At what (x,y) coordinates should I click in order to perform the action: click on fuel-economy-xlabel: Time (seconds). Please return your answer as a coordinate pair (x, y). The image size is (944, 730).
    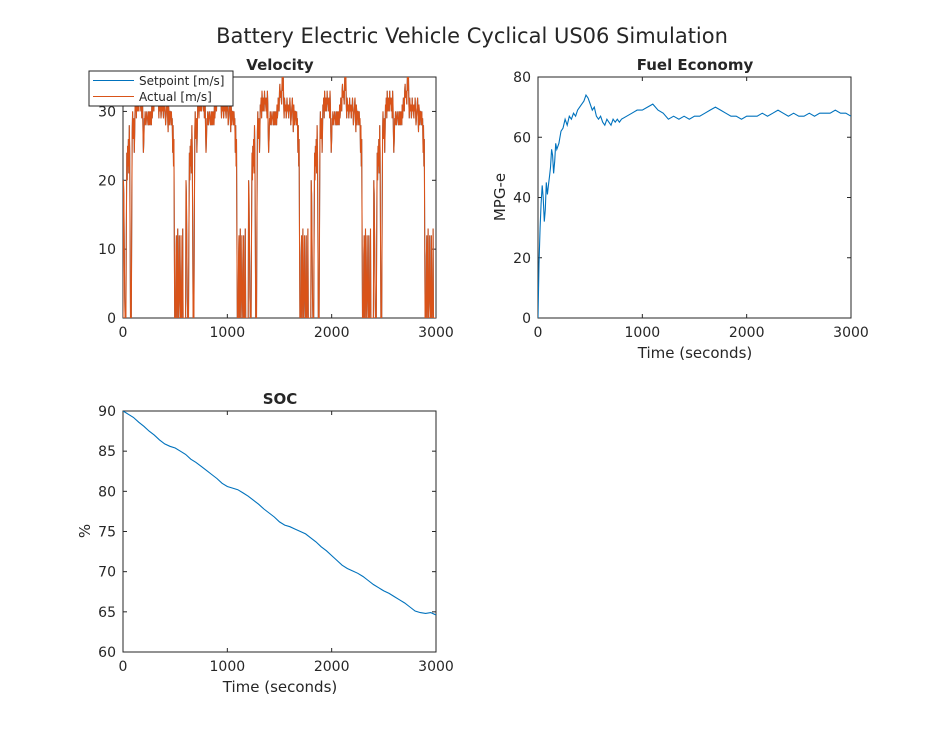
    Looking at the image, I should click on (695, 353).